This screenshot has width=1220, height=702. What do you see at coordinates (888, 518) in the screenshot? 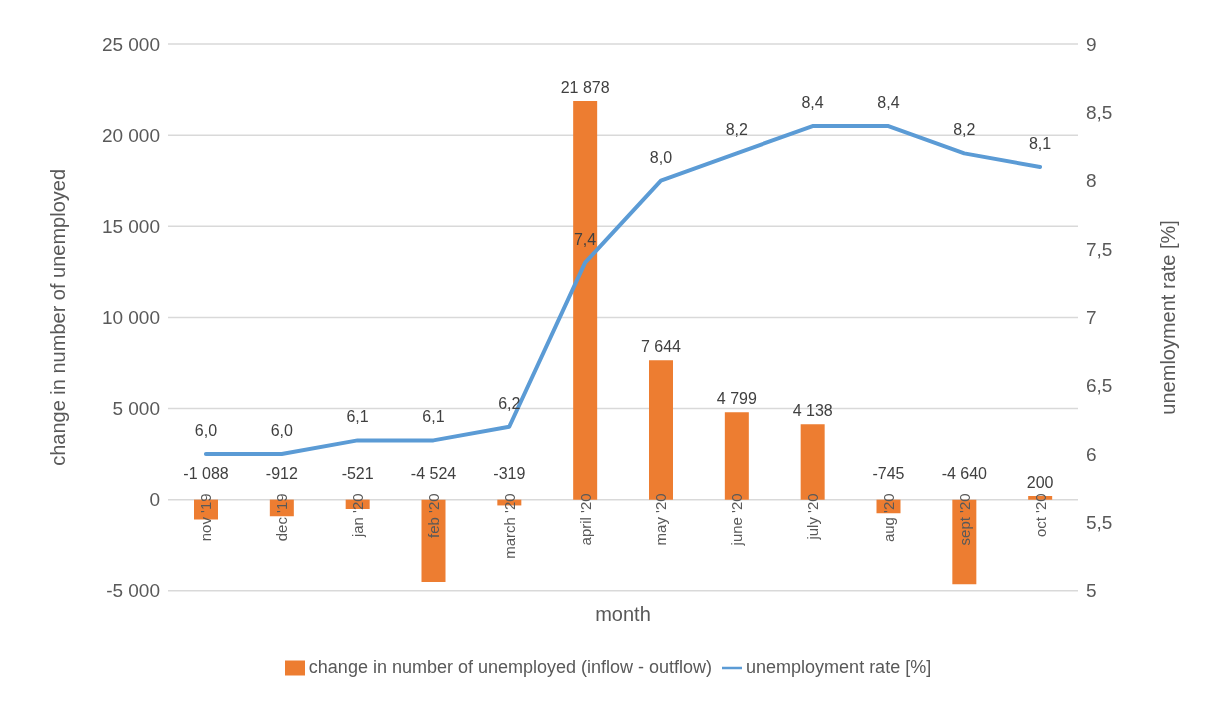
I see `x-tick-label: aug '20` at bounding box center [888, 518].